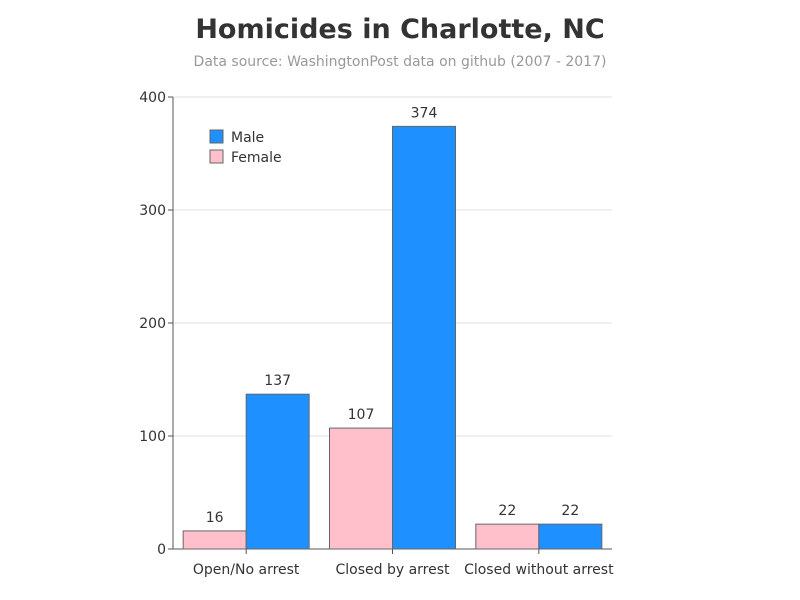  I want to click on data-label-male: 137, so click(277, 381).